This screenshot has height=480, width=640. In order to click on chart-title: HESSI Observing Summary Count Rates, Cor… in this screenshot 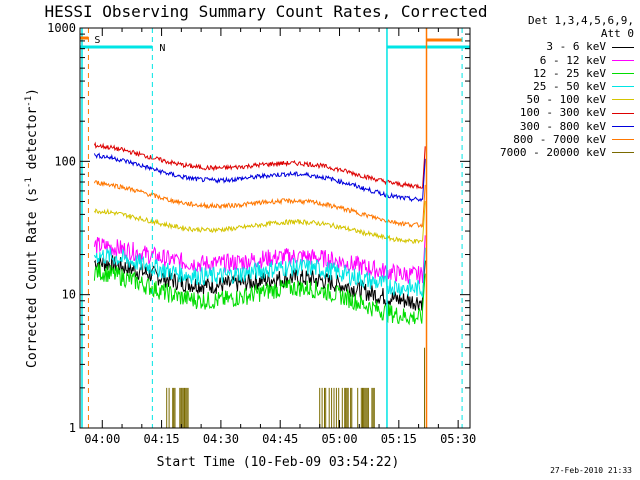, I will do `click(265, 11)`.